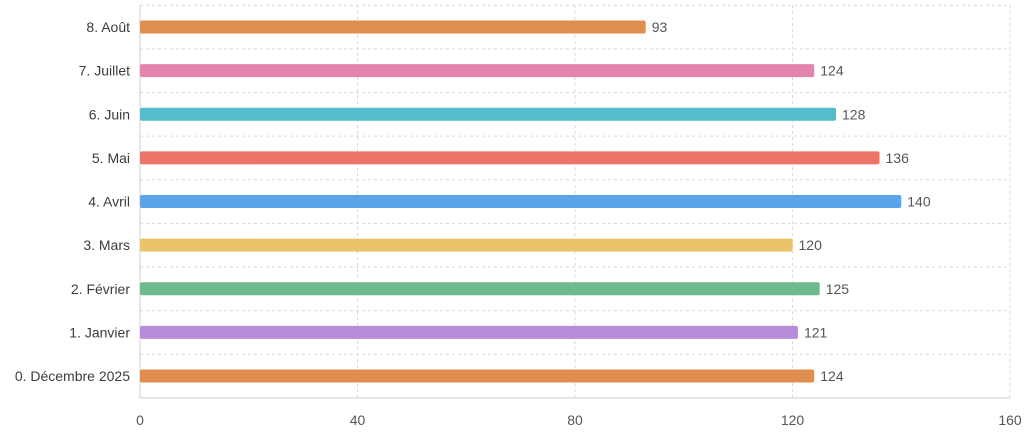  What do you see at coordinates (832, 376) in the screenshot?
I see `value-label-0: 124` at bounding box center [832, 376].